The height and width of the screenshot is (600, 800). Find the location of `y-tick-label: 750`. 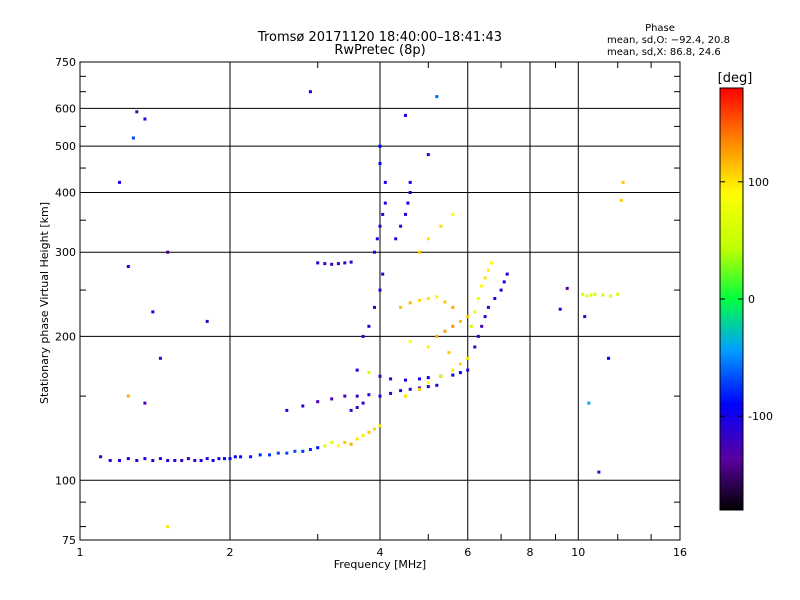

y-tick-label: 750 is located at coordinates (65, 62).